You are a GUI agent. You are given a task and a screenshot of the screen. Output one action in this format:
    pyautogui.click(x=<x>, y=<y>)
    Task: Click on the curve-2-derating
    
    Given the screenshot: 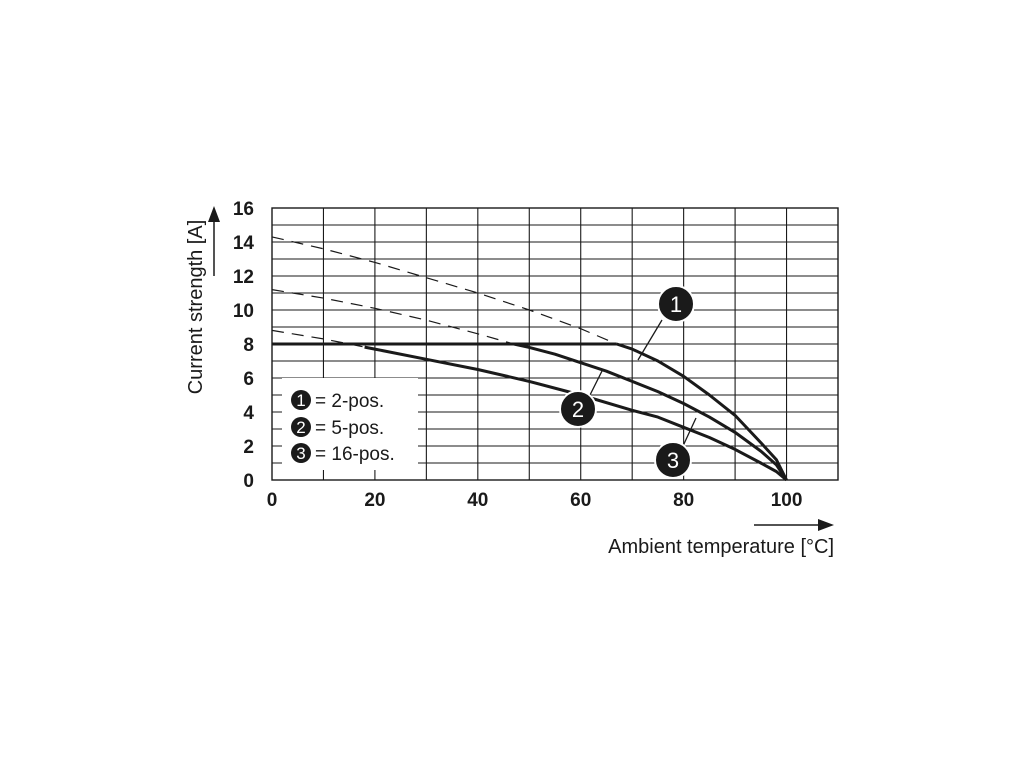 What is the action you would take?
    pyautogui.click(x=650, y=411)
    